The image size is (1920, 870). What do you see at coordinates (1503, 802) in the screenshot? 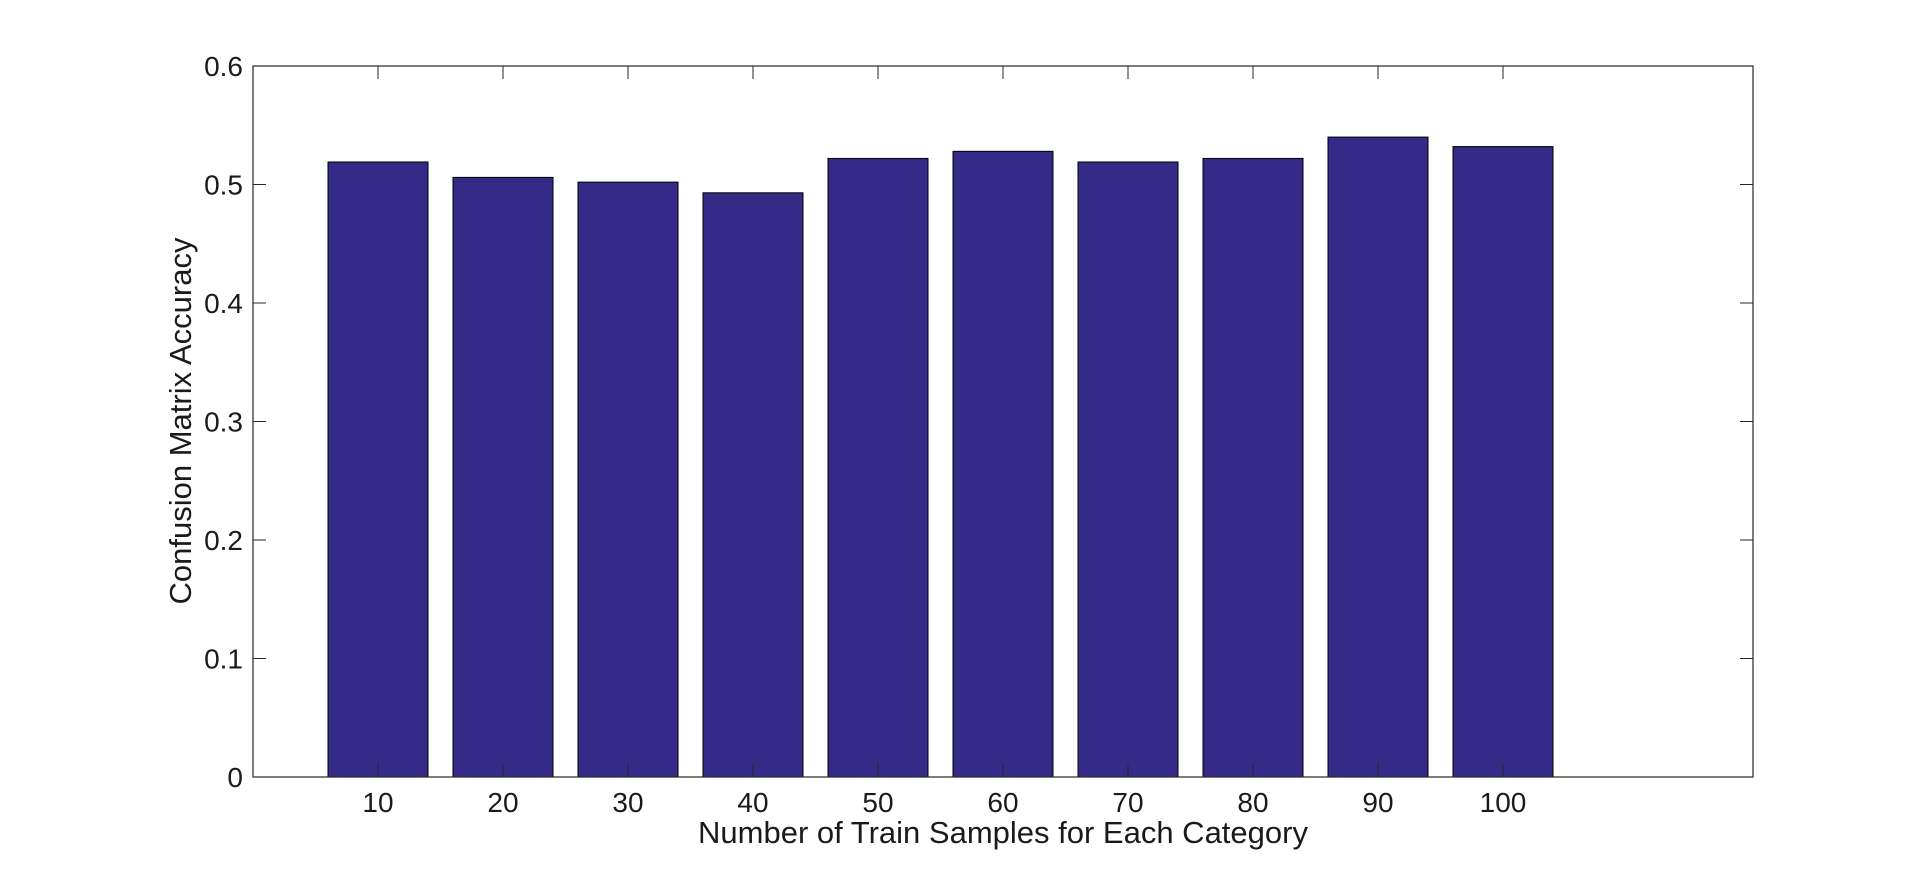
I see `x-tick-label-100: 100` at bounding box center [1503, 802].